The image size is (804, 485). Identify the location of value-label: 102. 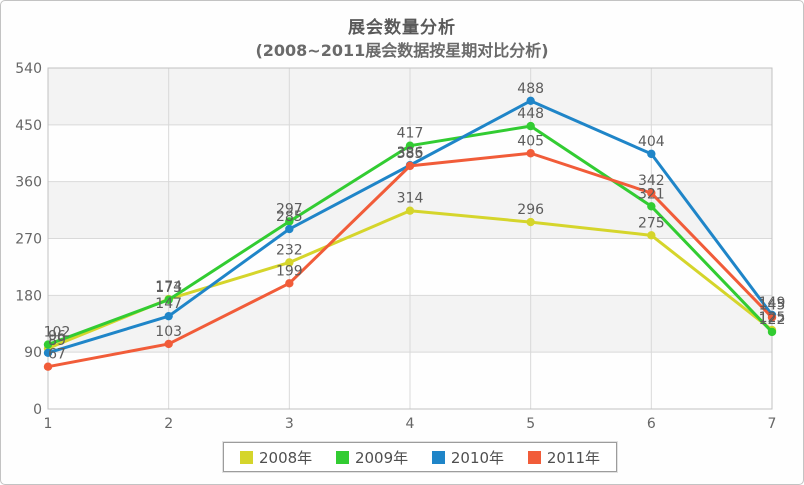
(57, 333).